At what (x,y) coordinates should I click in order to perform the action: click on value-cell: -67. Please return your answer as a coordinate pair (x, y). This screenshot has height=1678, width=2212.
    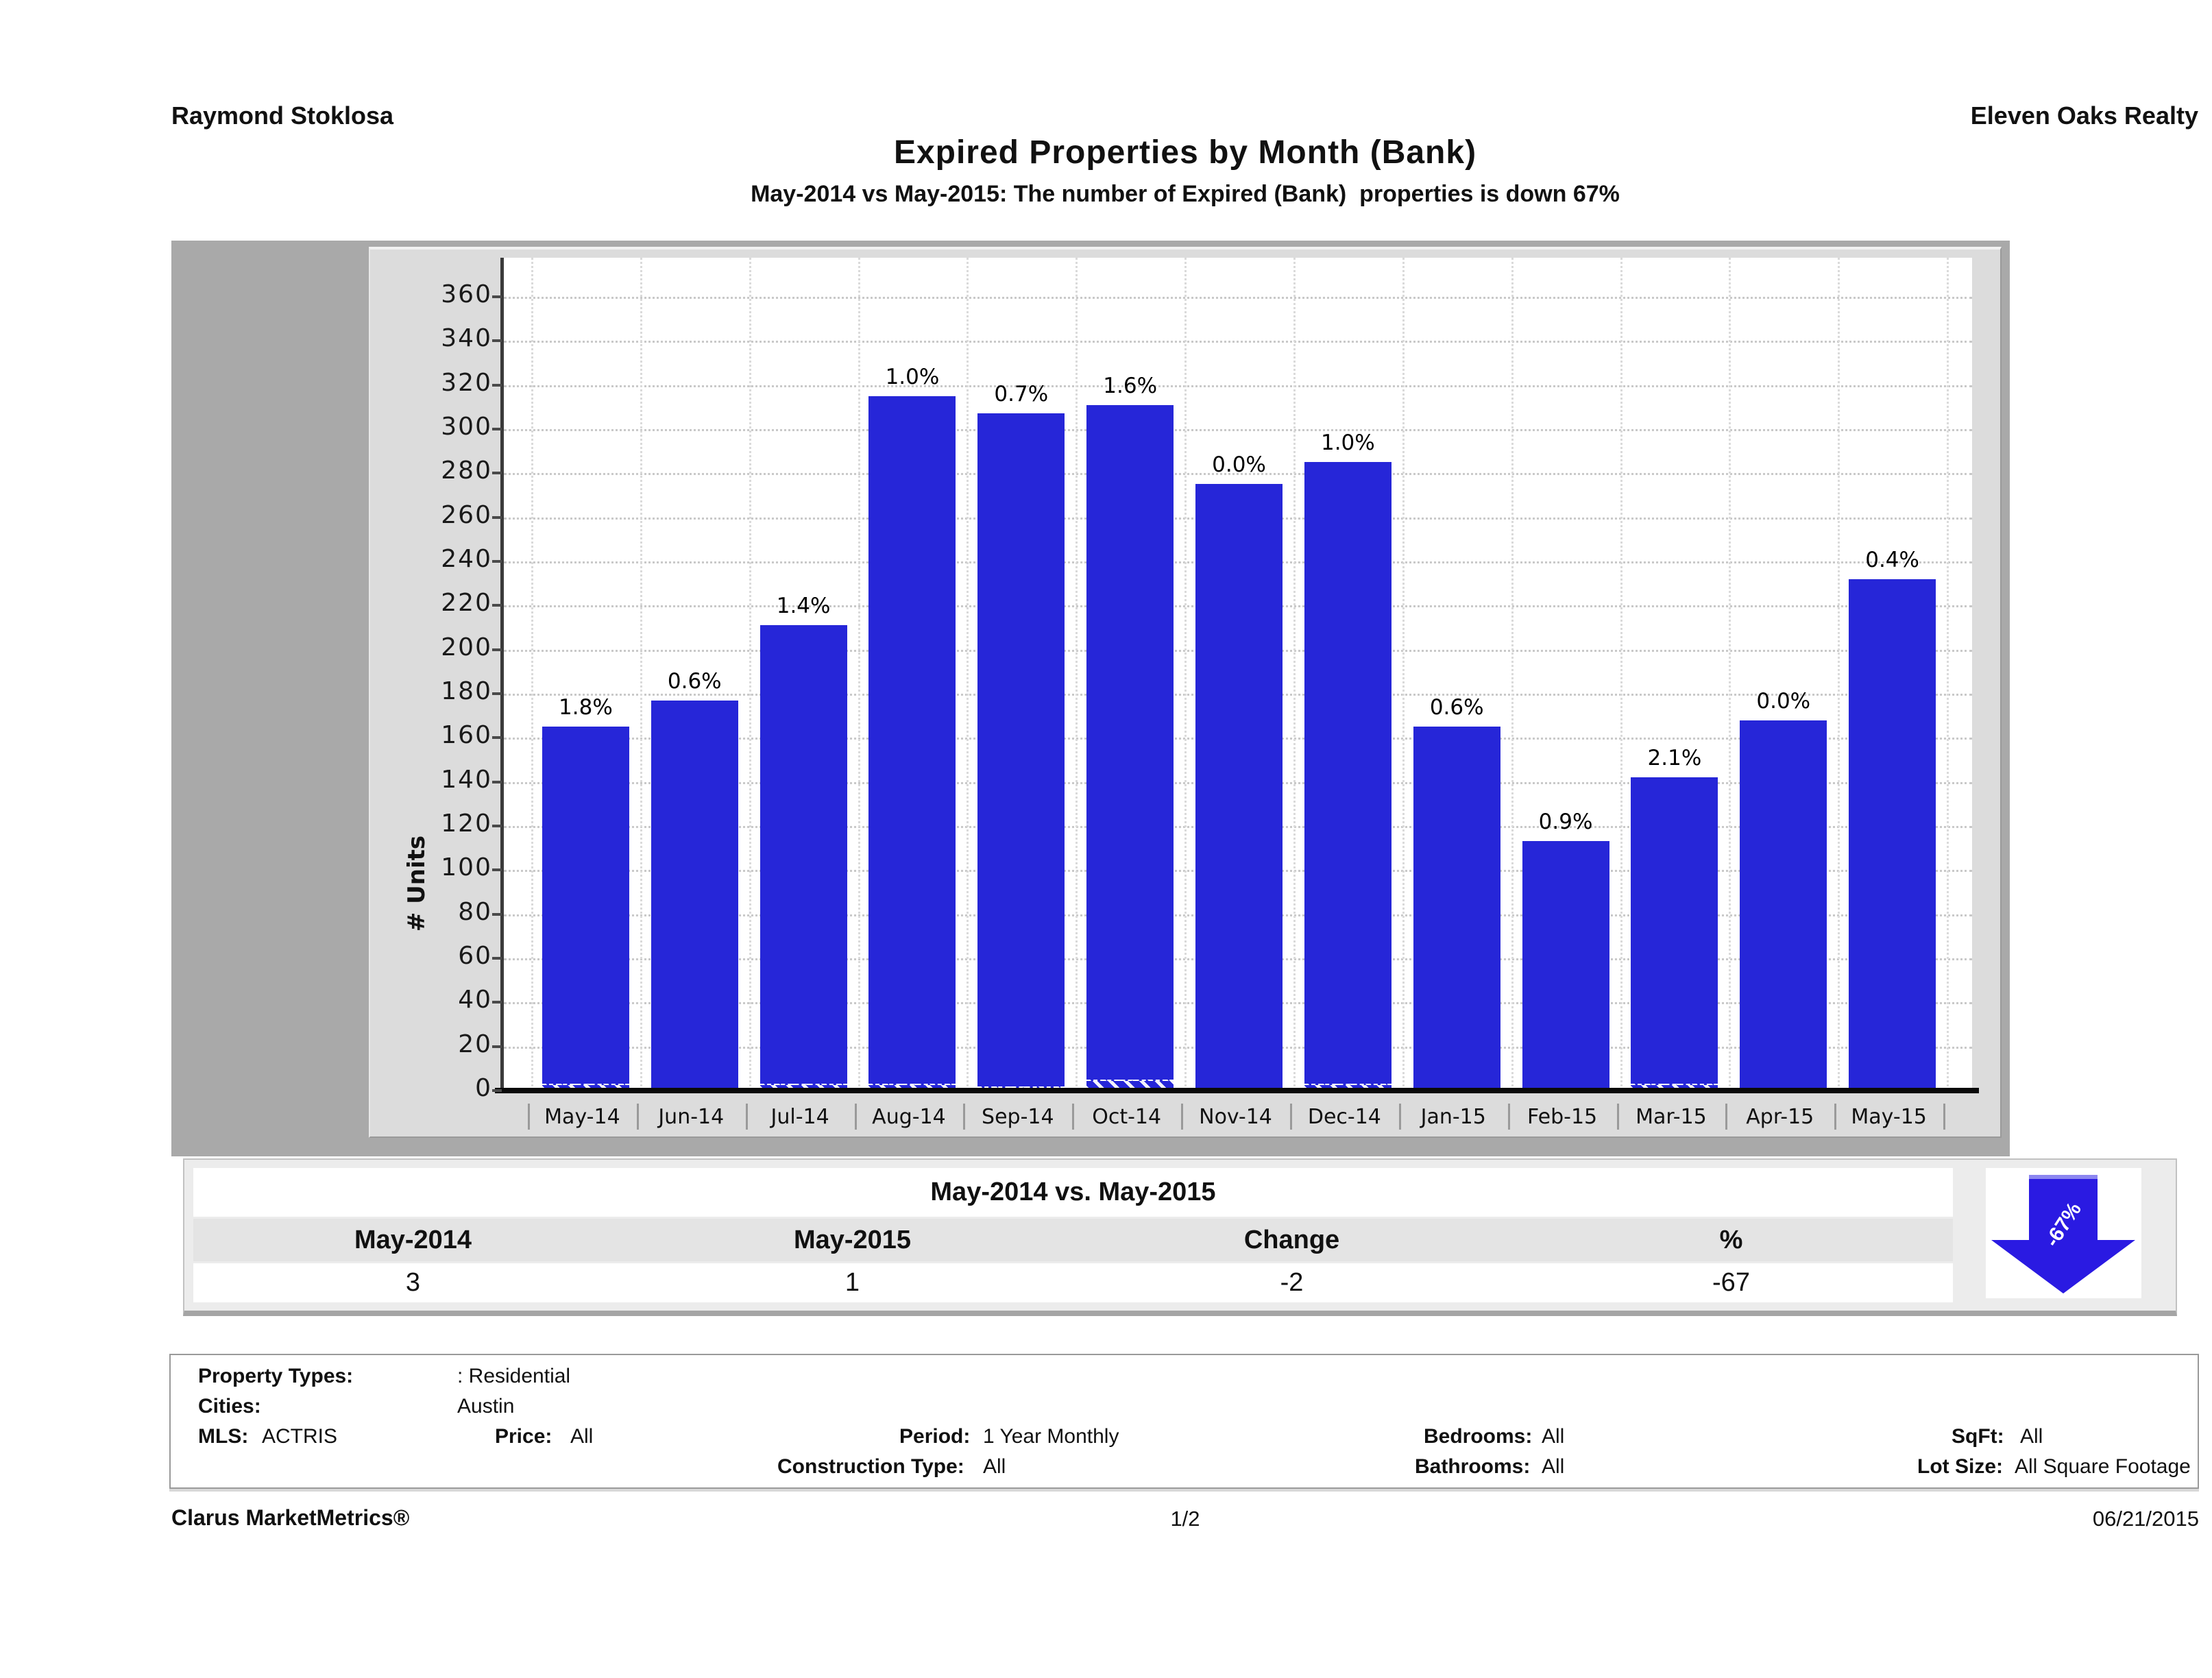
    Looking at the image, I should click on (1731, 1282).